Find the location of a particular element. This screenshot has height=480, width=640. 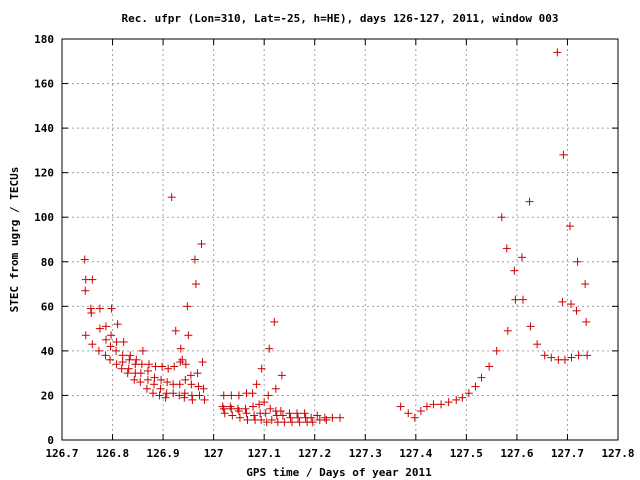

x-tick-label: 127.6 is located at coordinates (516, 453).